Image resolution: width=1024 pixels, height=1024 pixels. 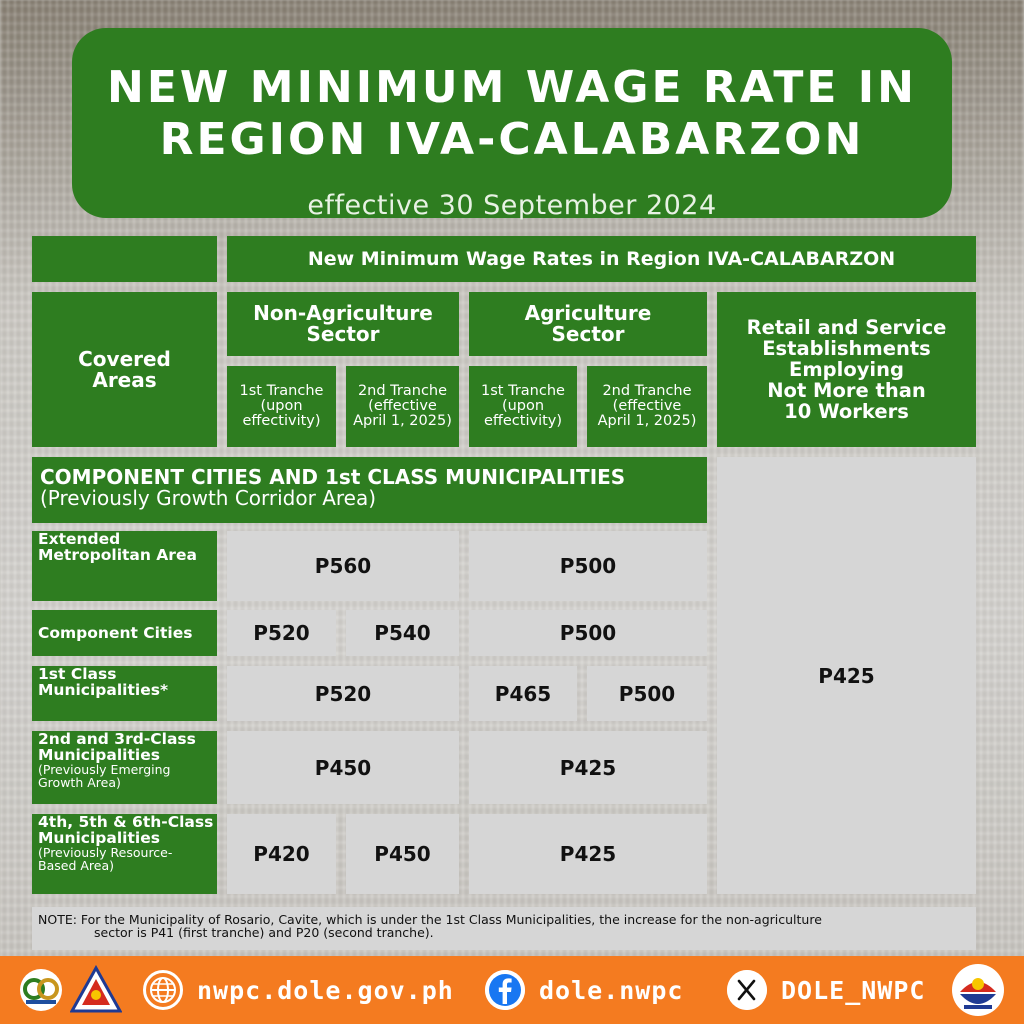 I want to click on row-note-line: (Previously Resource-, so click(x=105, y=852).